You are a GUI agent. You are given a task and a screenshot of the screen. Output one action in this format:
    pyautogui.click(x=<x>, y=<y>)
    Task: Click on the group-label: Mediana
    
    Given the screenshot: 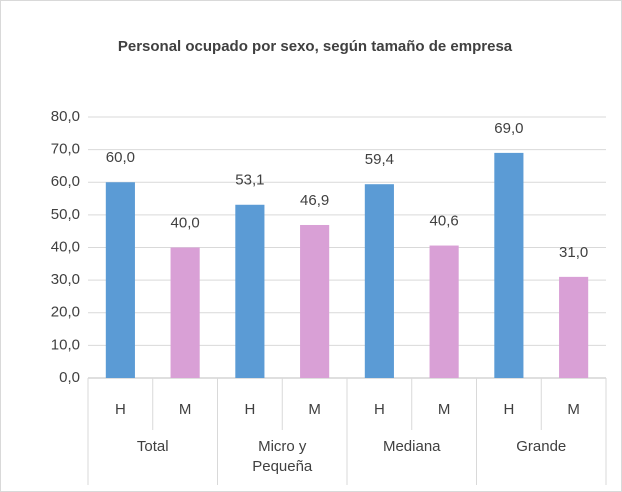 What is the action you would take?
    pyautogui.click(x=411, y=446)
    